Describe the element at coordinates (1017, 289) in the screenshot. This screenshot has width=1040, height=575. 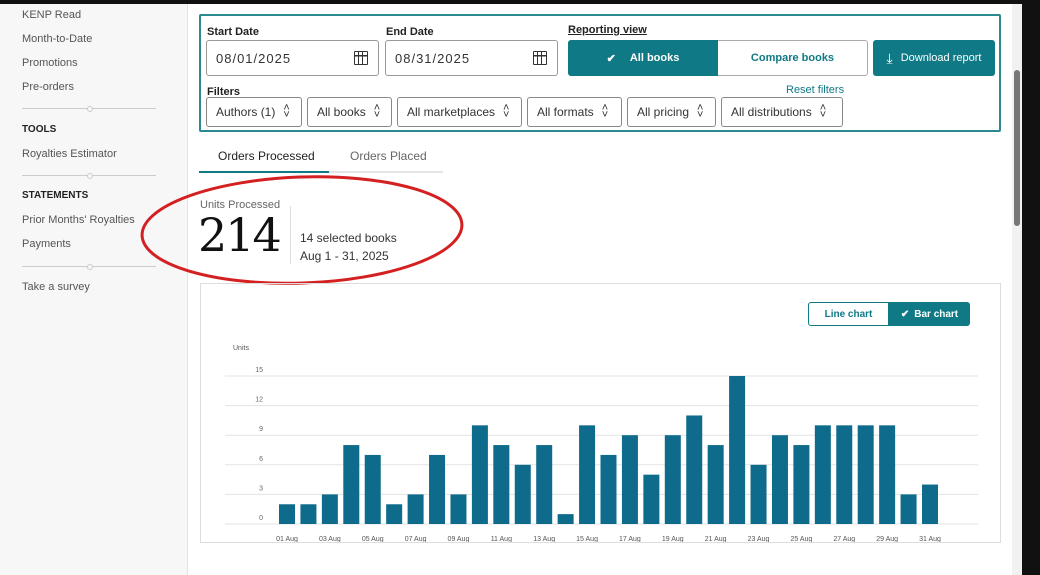
I see `scrollbar` at that location.